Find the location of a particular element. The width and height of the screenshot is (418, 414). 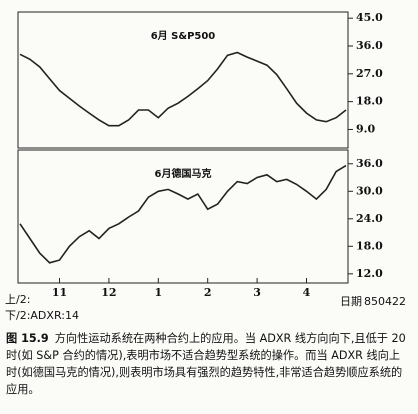

date-value: 850422 is located at coordinates (385, 301).